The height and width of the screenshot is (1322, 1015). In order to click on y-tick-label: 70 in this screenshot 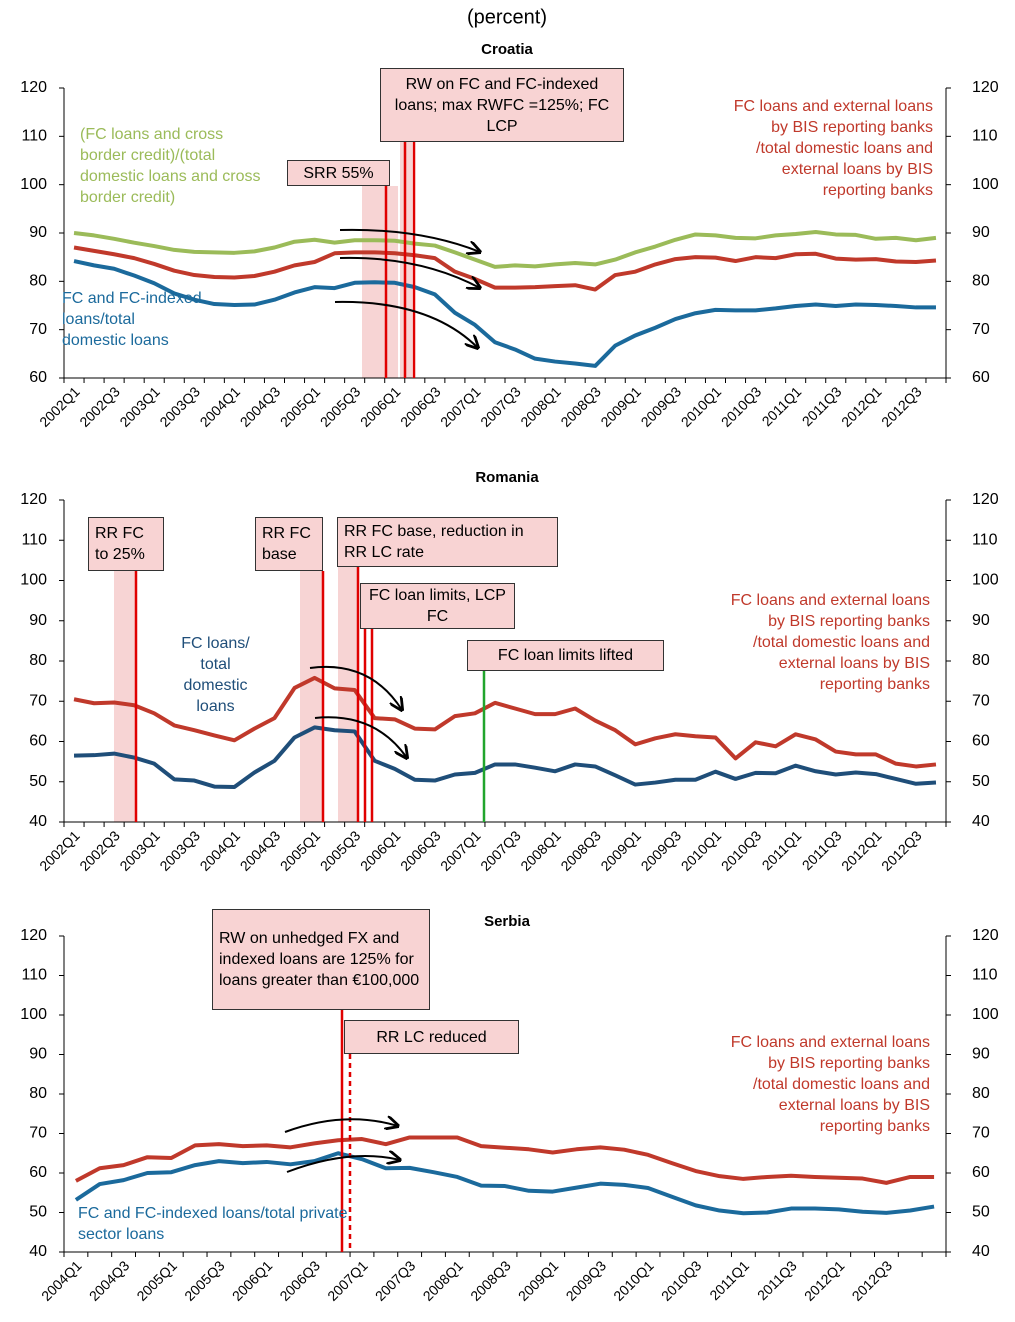, I will do `click(38, 700)`.